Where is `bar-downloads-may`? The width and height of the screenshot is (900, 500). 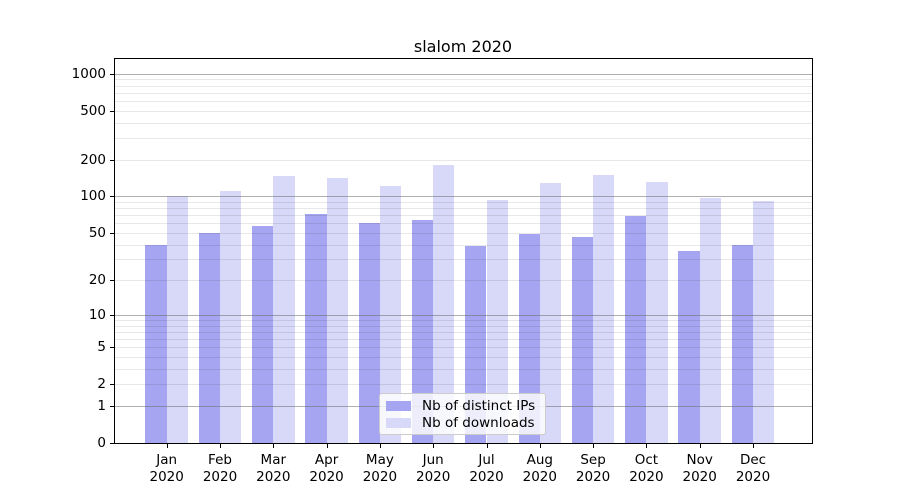
bar-downloads-may is located at coordinates (390, 314).